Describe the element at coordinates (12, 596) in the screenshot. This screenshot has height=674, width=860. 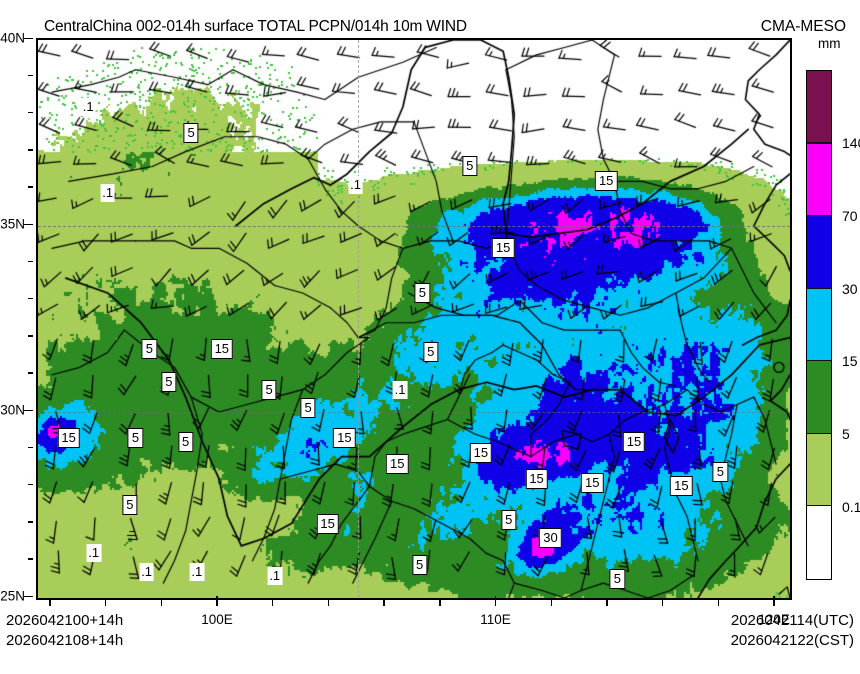
I see `lat-tick-label: 25N` at that location.